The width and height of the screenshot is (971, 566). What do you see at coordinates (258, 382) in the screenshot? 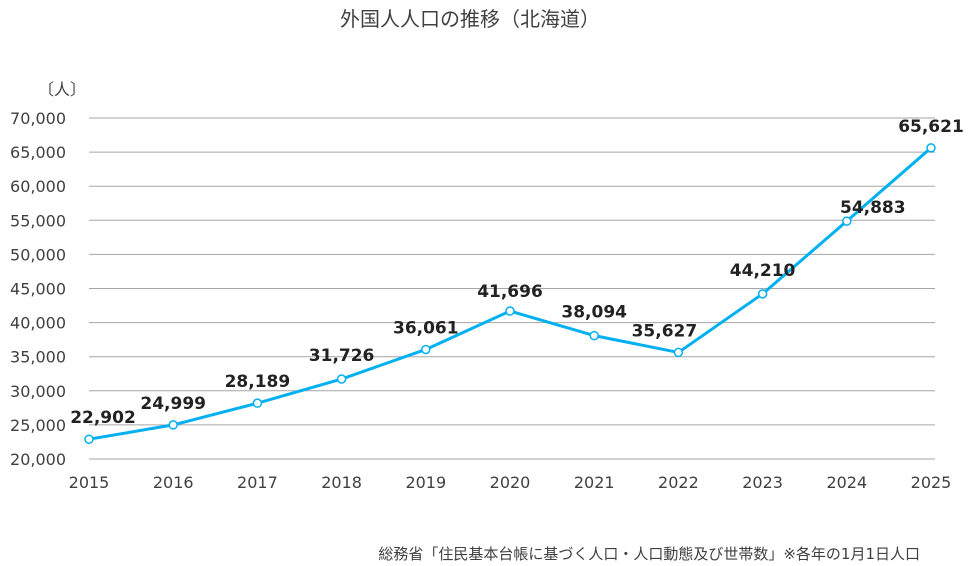
I see `data-label: 28,189` at bounding box center [258, 382].